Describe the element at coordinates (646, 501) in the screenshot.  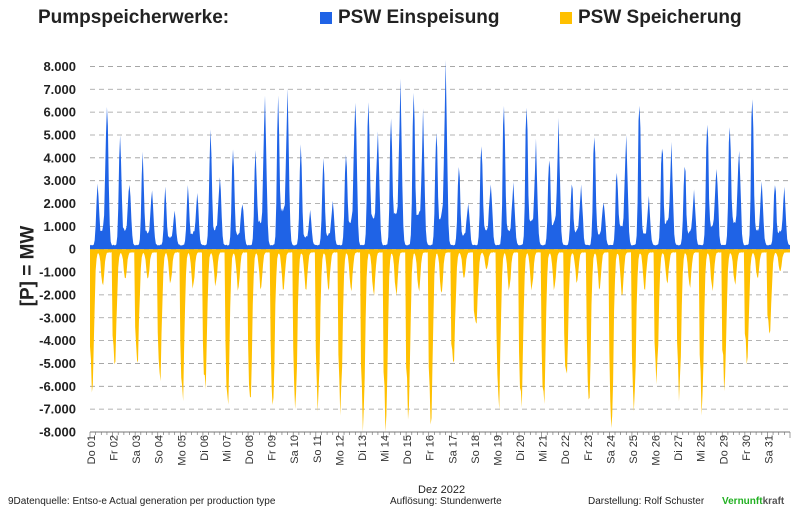
I see `footer-author: Darstellung: Rolf Schuster` at that location.